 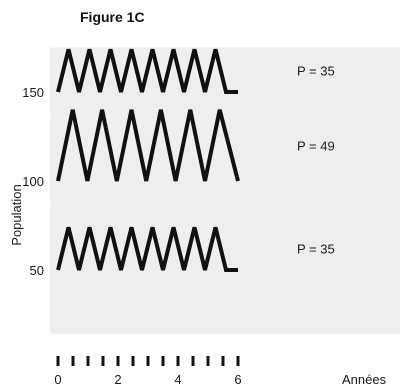 I want to click on y-tick-label: 150, so click(x=33, y=92).